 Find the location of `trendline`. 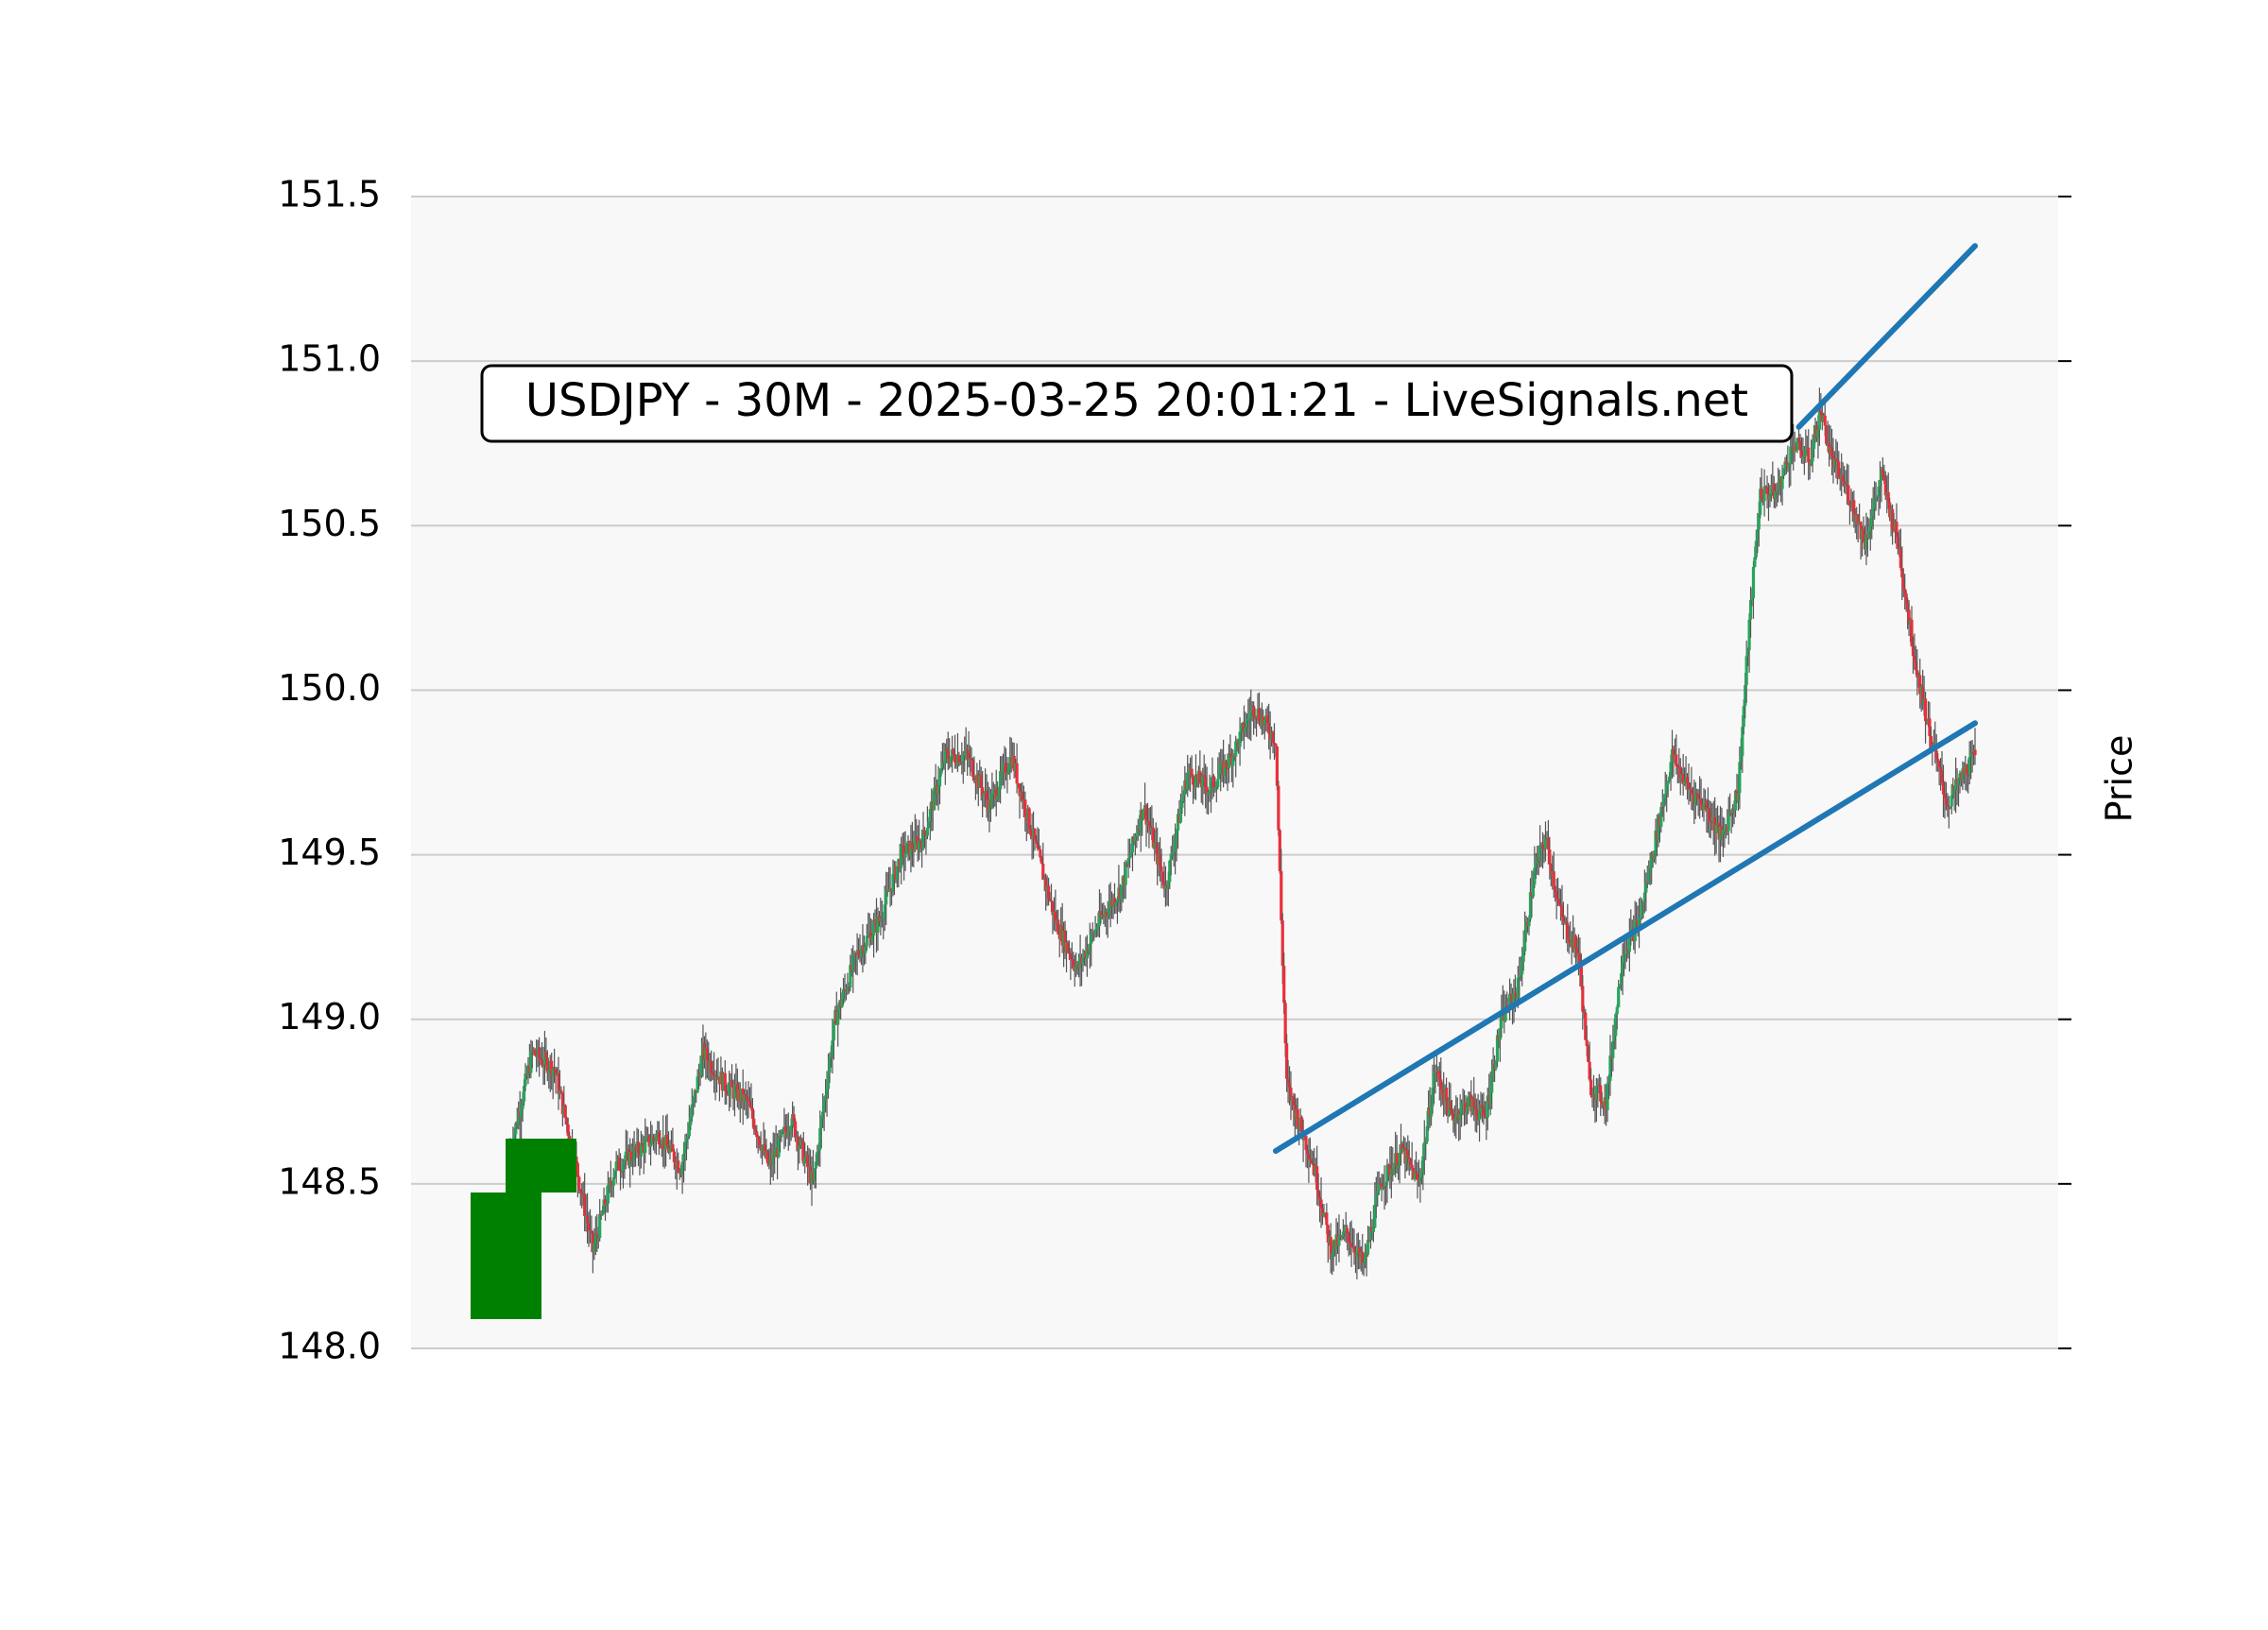

trendline is located at coordinates (1625, 938).